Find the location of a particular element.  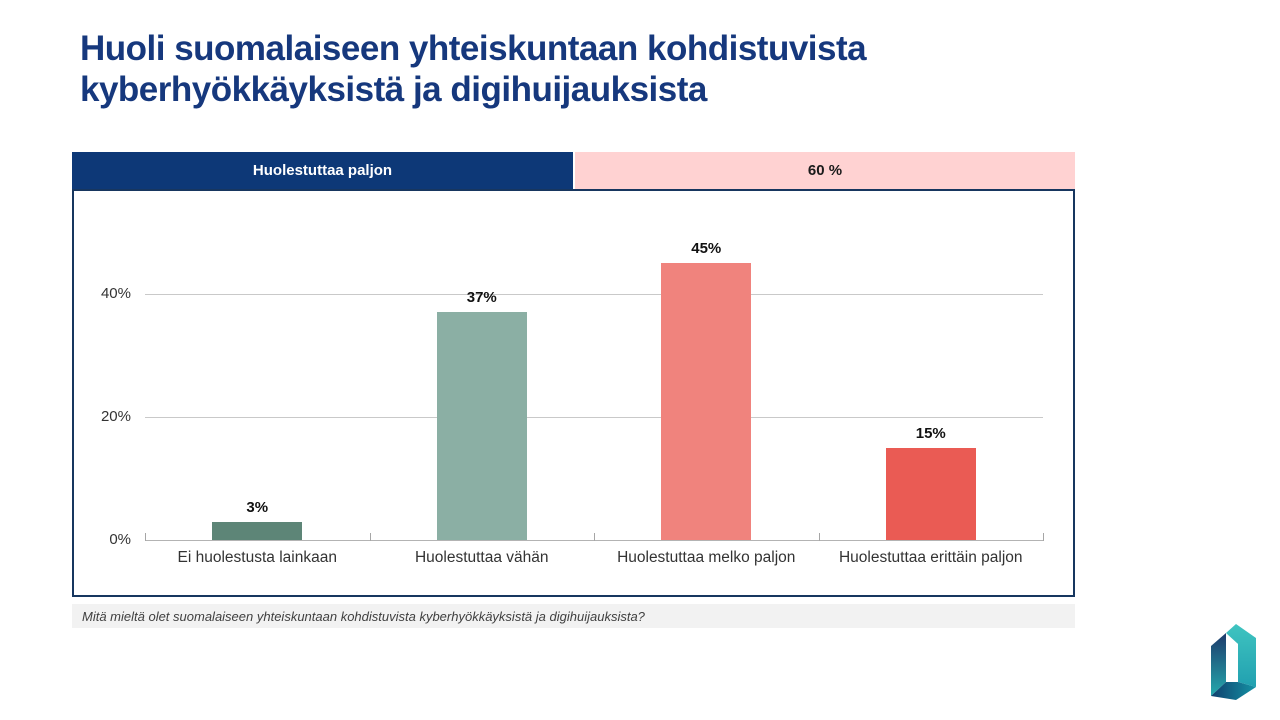

summary-value: 60 % is located at coordinates (824, 170).